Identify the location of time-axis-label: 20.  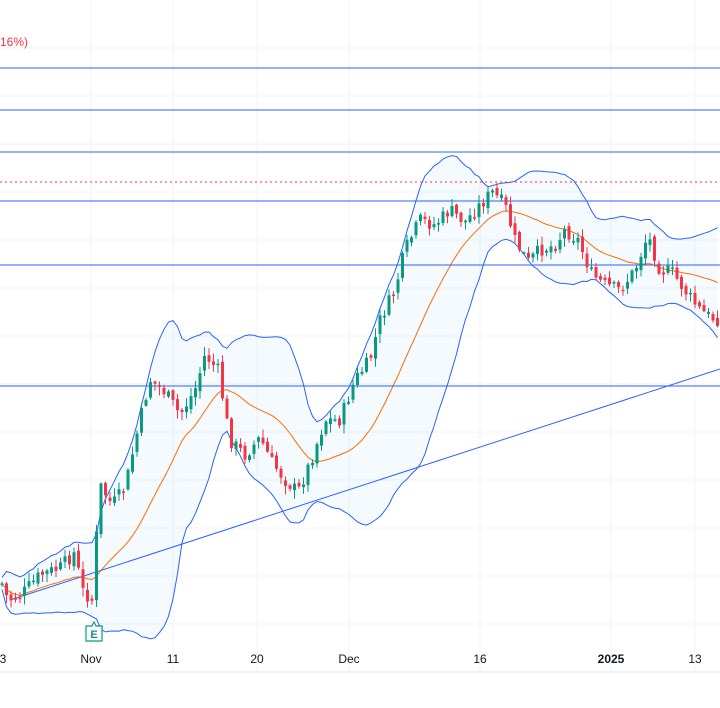
(257, 659).